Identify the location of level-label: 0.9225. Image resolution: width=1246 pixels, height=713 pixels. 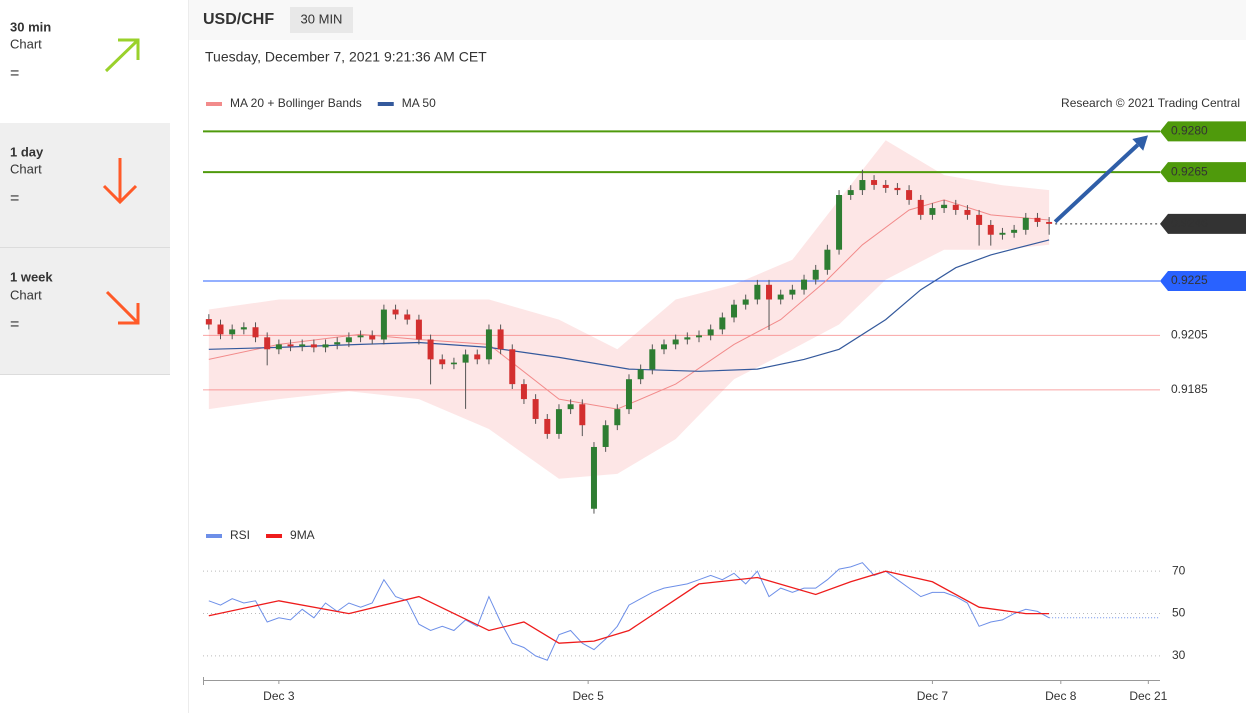
(1189, 280).